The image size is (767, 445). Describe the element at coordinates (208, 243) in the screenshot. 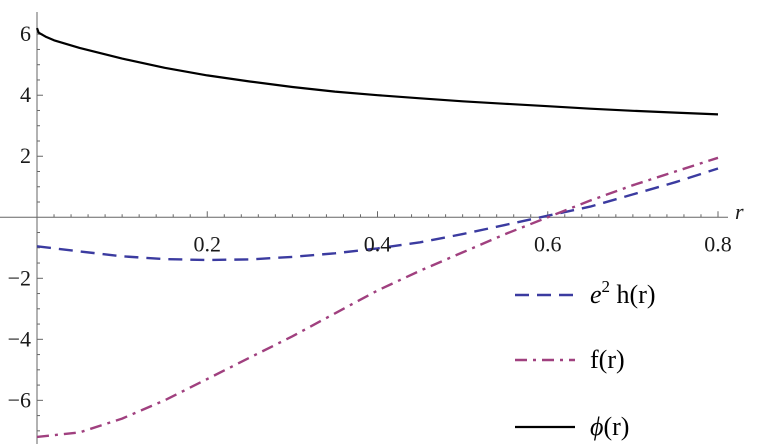

I see `x-tick-label: 0.2` at that location.